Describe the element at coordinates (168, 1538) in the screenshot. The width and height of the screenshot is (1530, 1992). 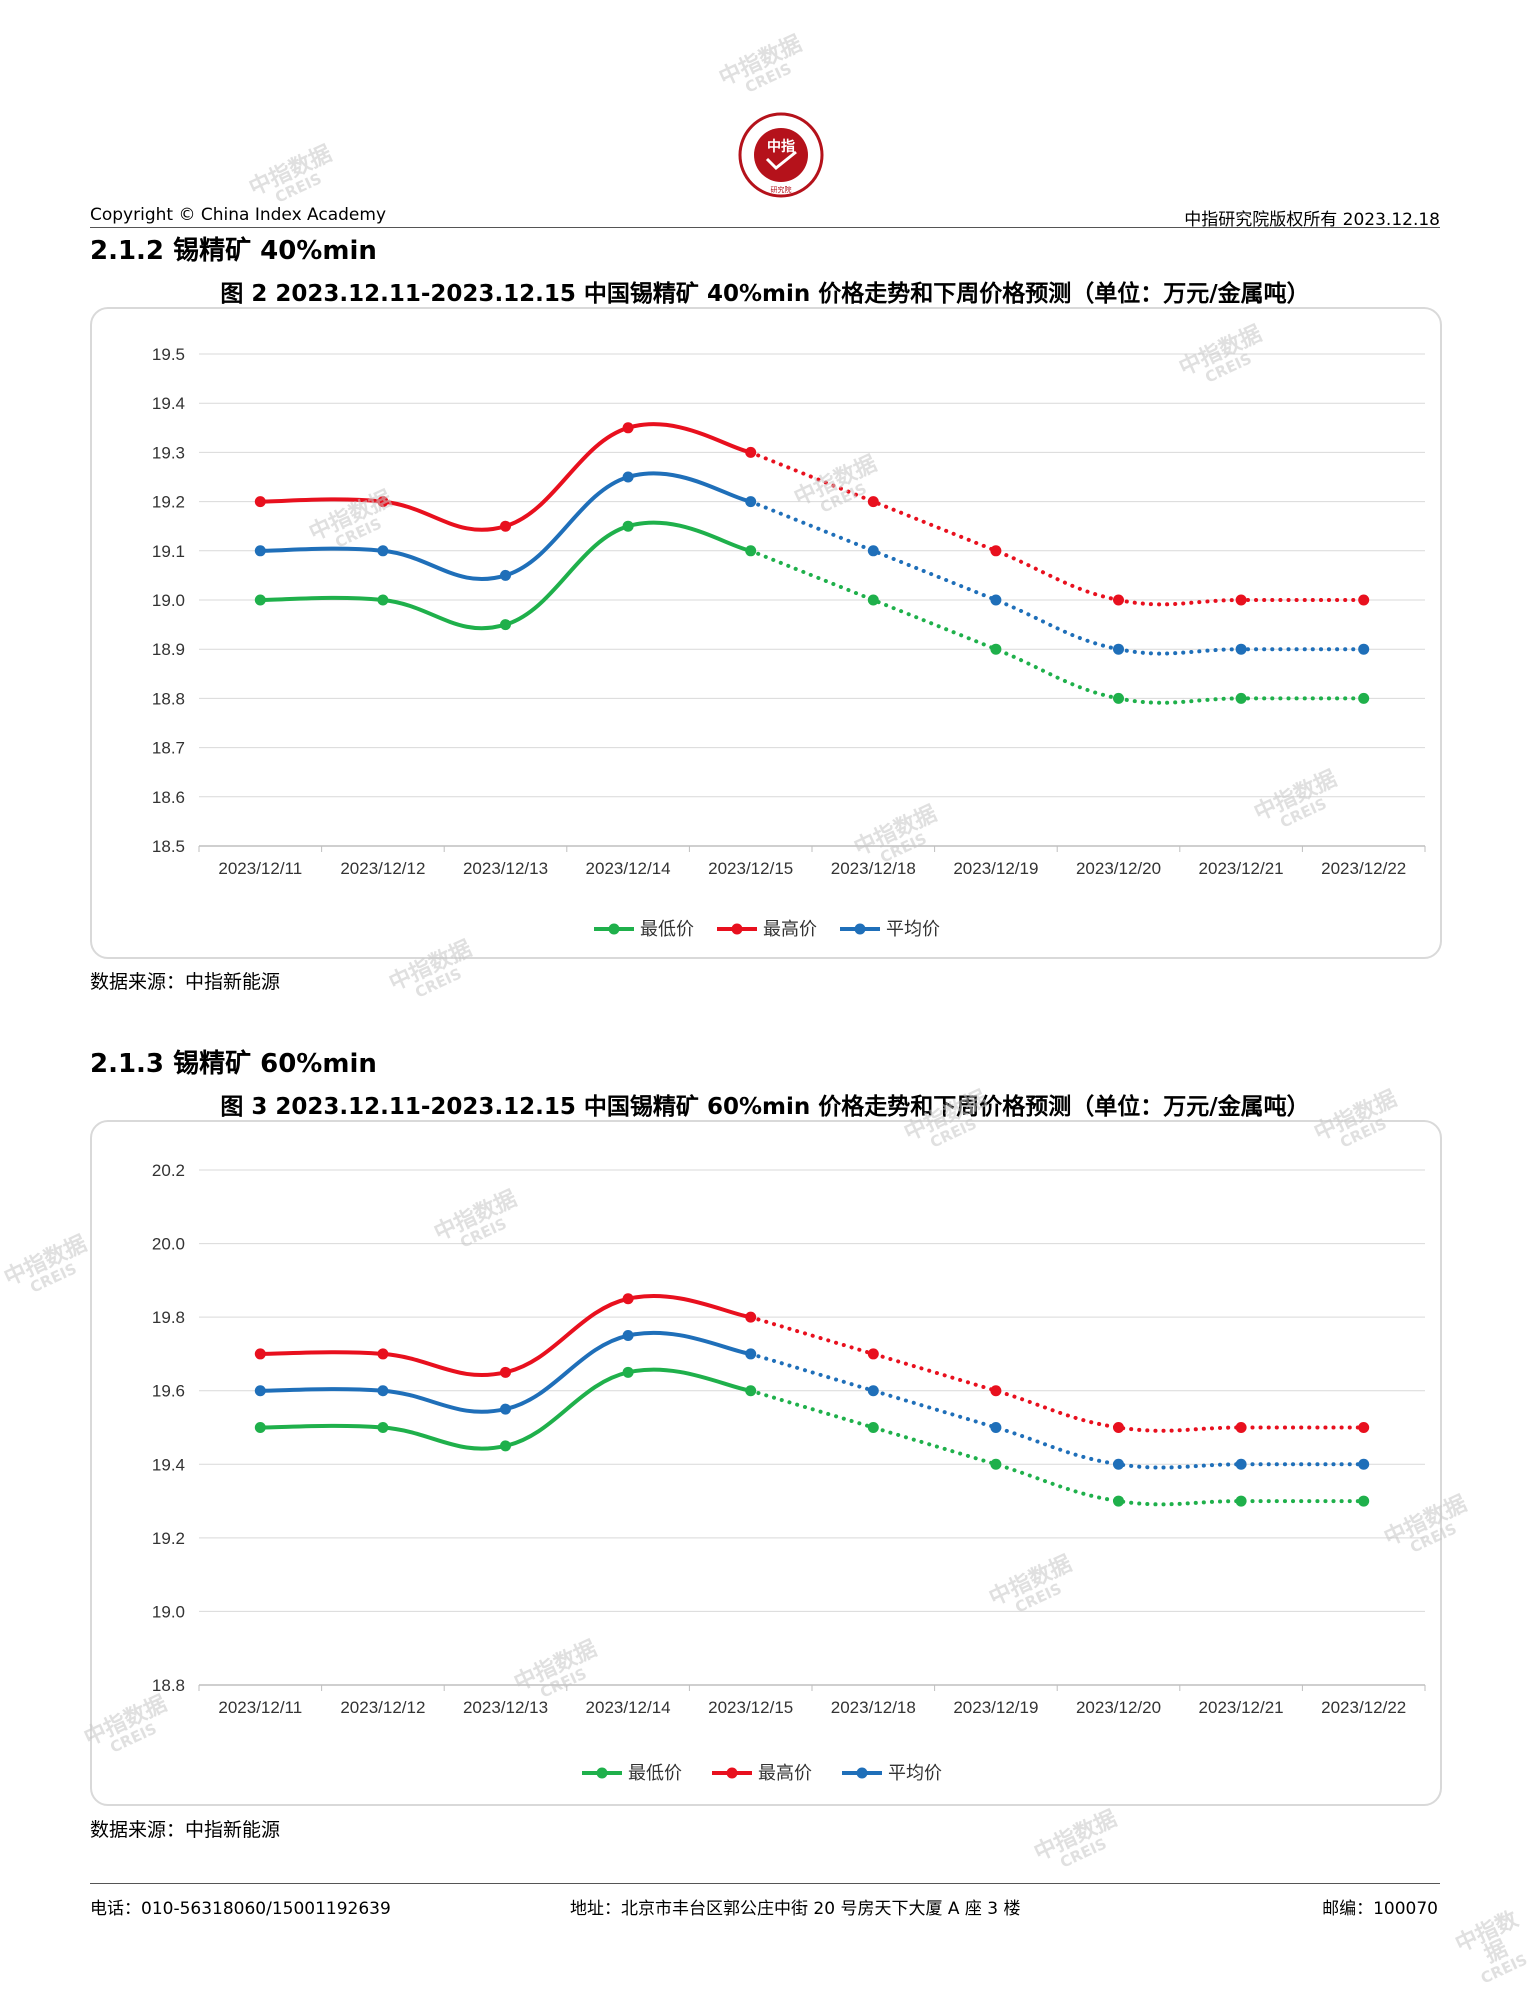
I see `y-tick-label: 19.2` at that location.